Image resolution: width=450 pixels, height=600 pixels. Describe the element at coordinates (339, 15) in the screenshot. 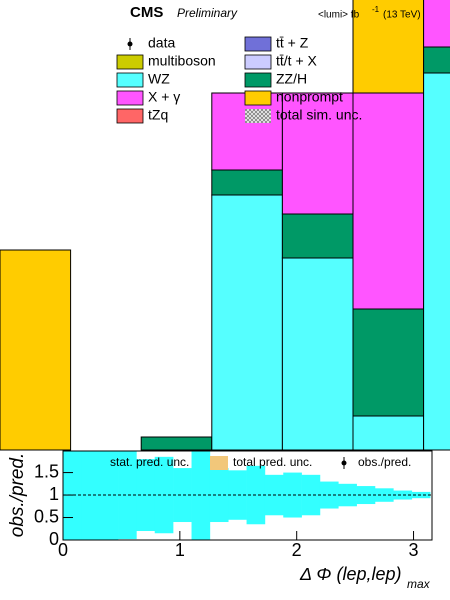

I see `lumi: <lumi> fb` at that location.